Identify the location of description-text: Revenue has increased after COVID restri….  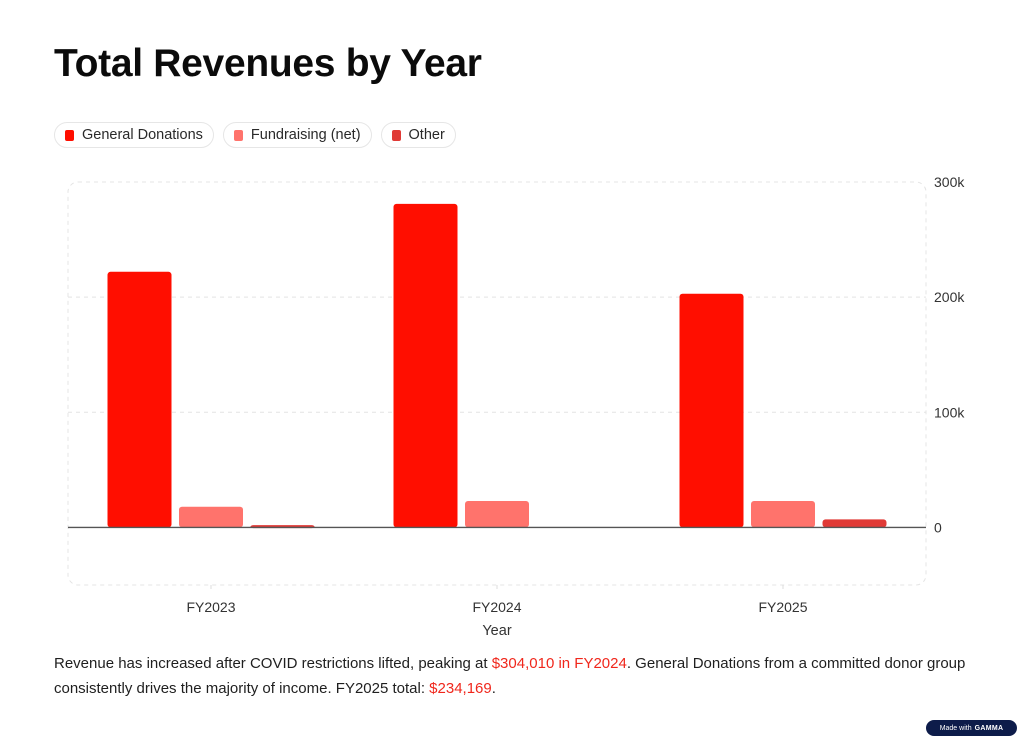
(273, 663).